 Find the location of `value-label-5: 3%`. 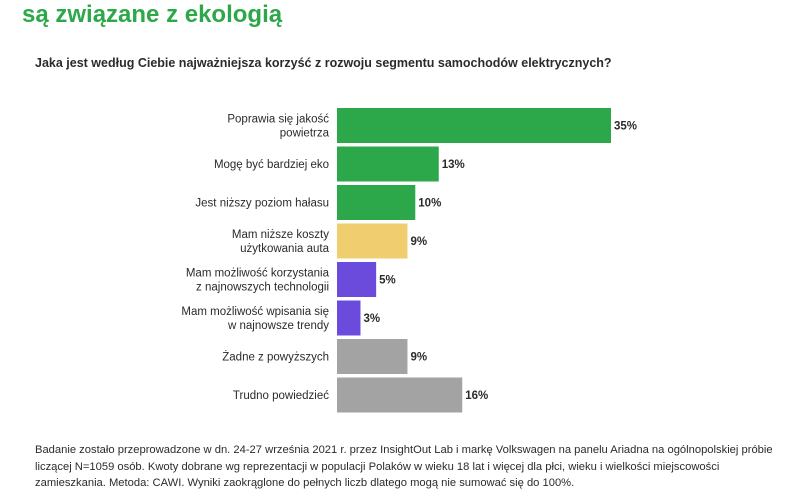

value-label-5: 3% is located at coordinates (371, 319).